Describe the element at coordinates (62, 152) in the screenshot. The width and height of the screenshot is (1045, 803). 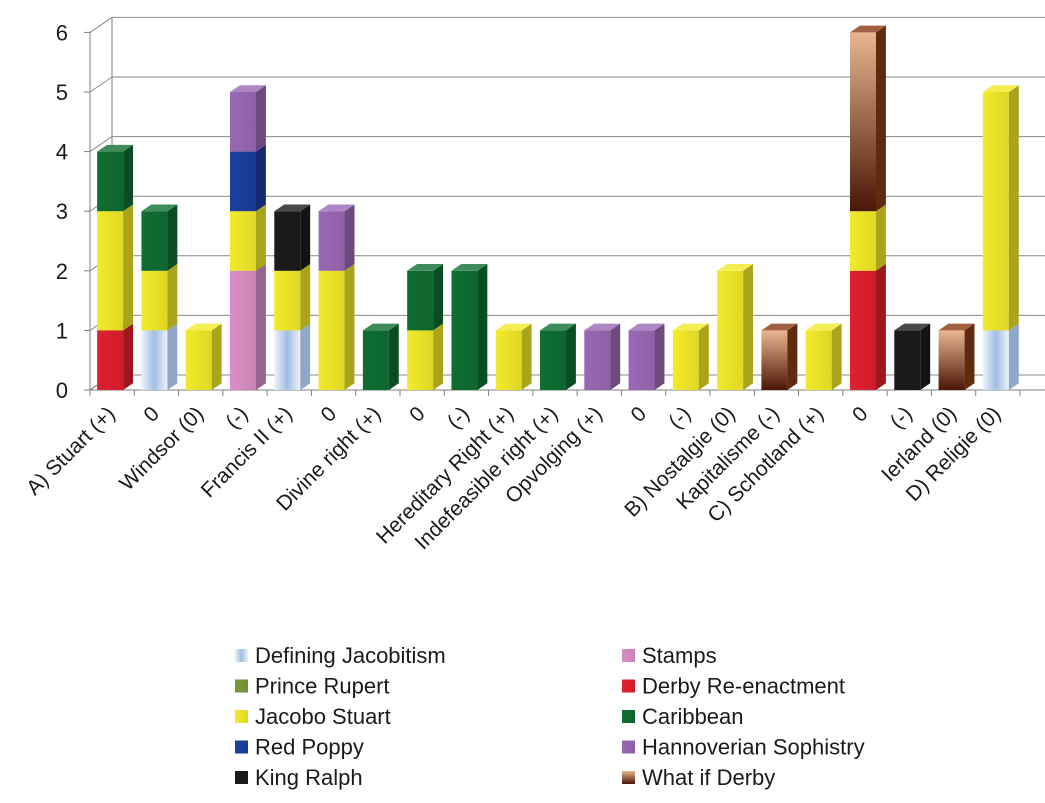
I see `y-tick-label: 4` at that location.